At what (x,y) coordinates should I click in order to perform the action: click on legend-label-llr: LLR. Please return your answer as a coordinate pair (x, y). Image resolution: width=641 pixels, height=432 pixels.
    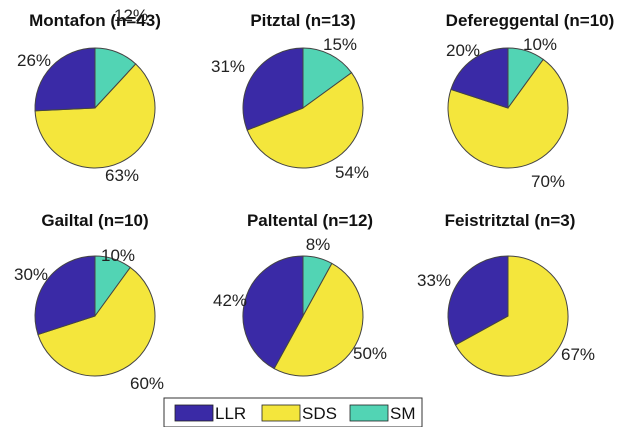
    Looking at the image, I should click on (230, 413).